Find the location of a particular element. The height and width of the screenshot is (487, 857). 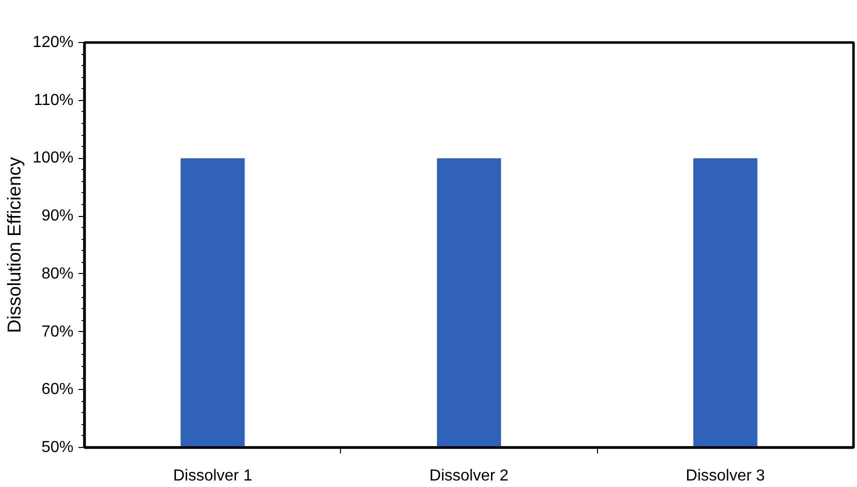

y-tick-label: 120% is located at coordinates (53, 42).